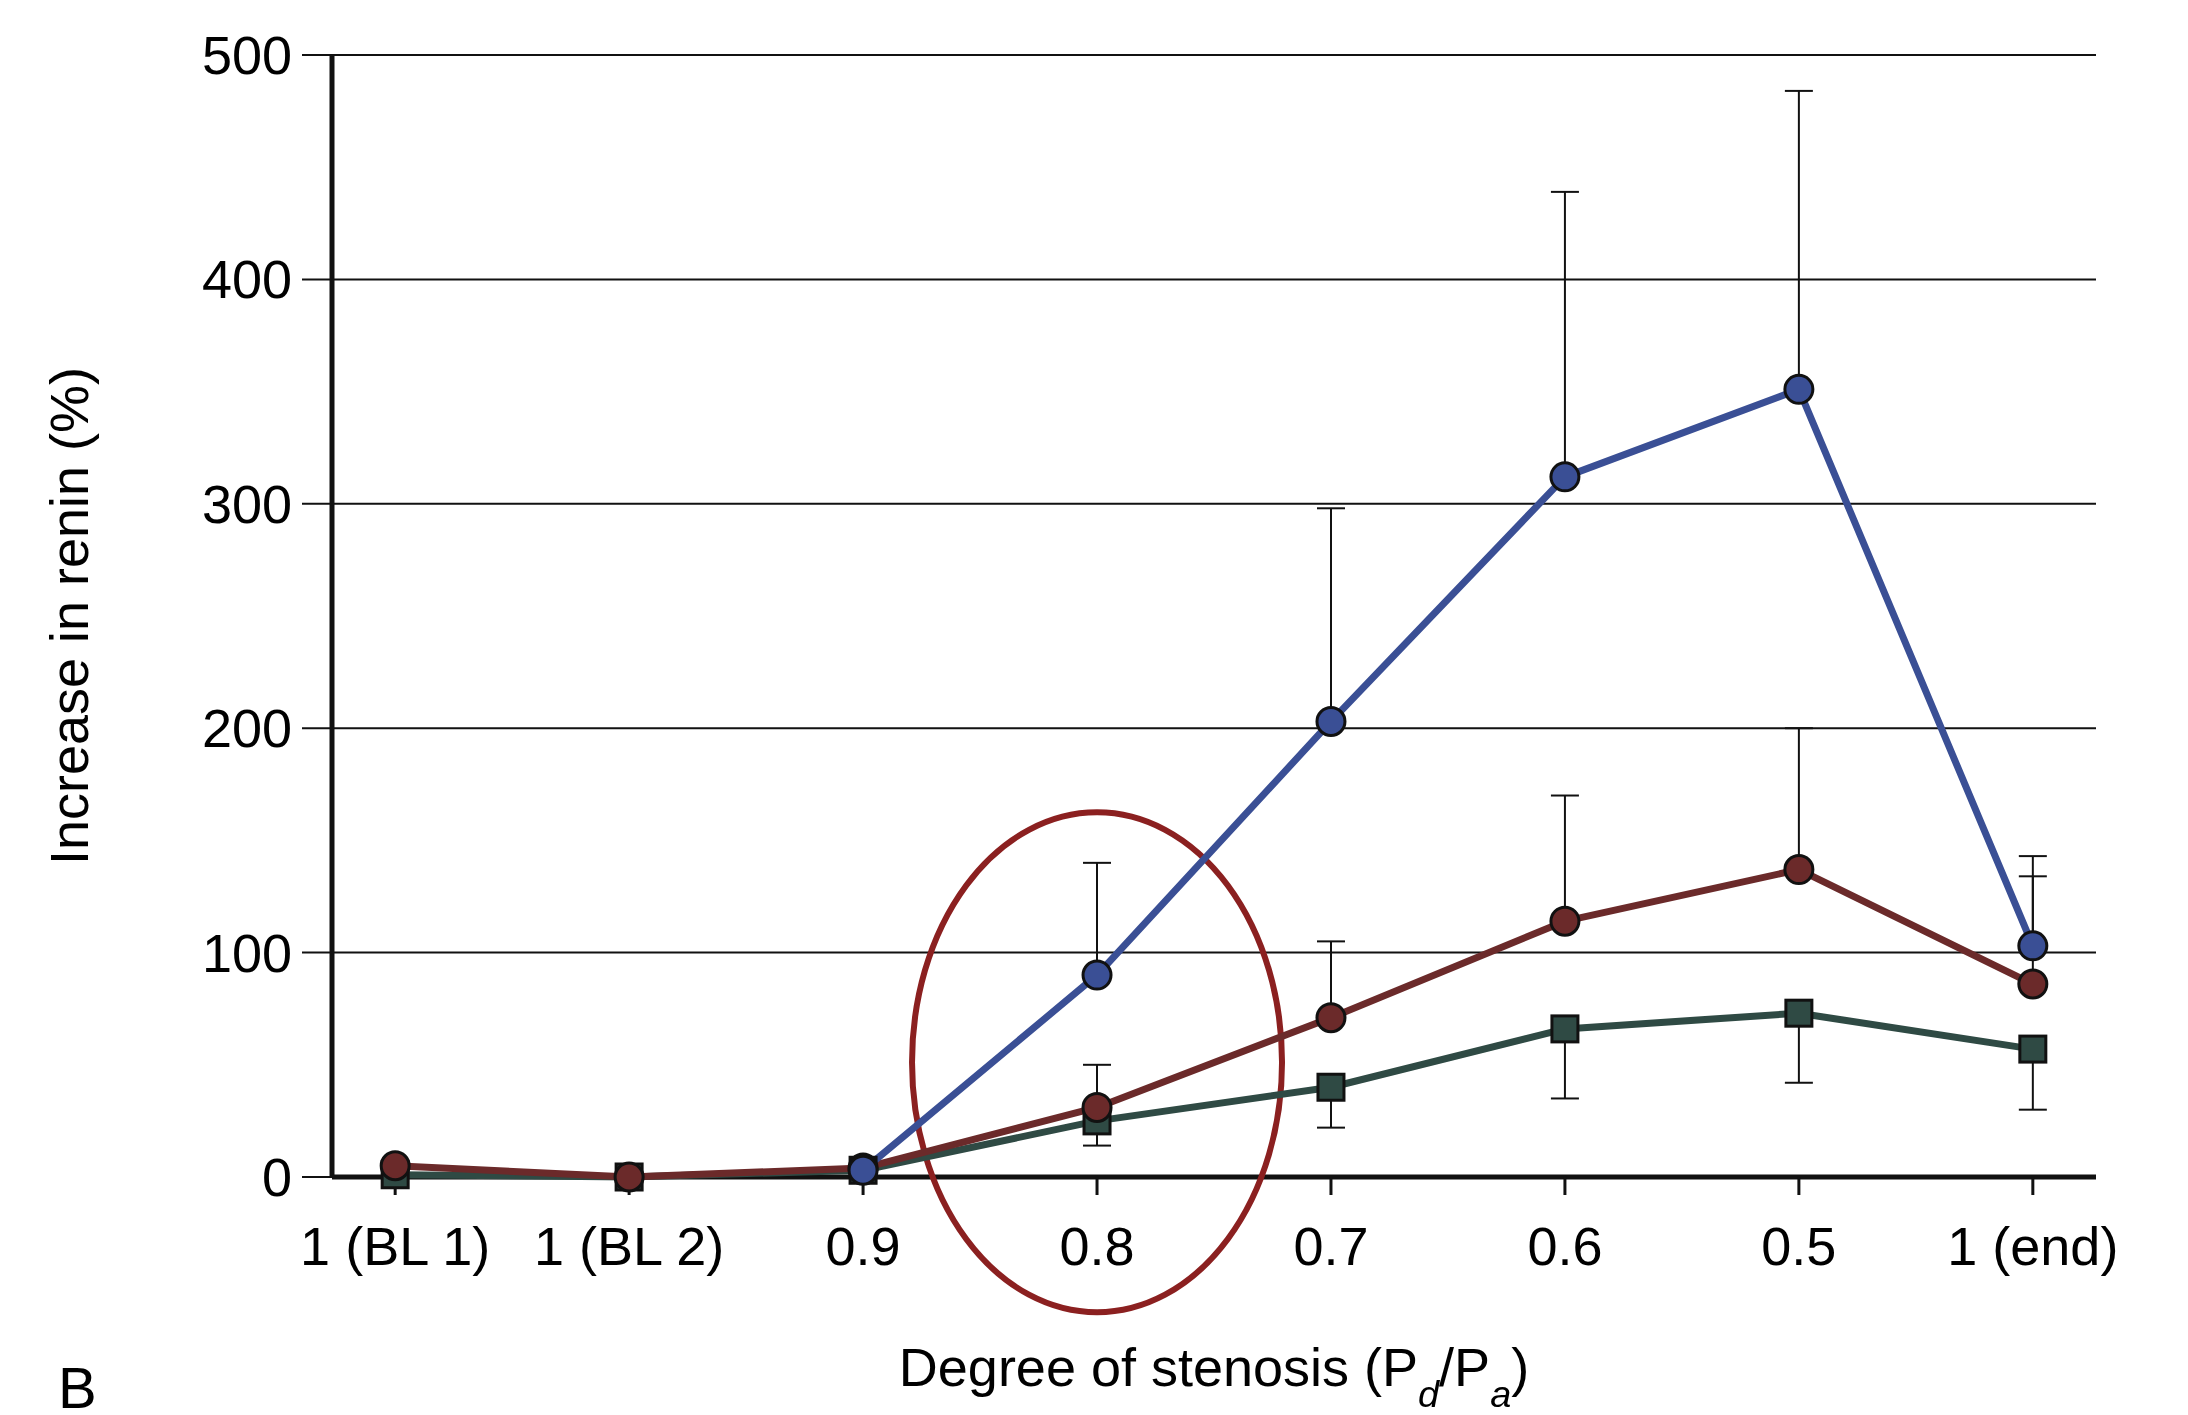 This screenshot has width=2188, height=1415. What do you see at coordinates (1565, 1246) in the screenshot?
I see `x-tick-label: 0.6` at bounding box center [1565, 1246].